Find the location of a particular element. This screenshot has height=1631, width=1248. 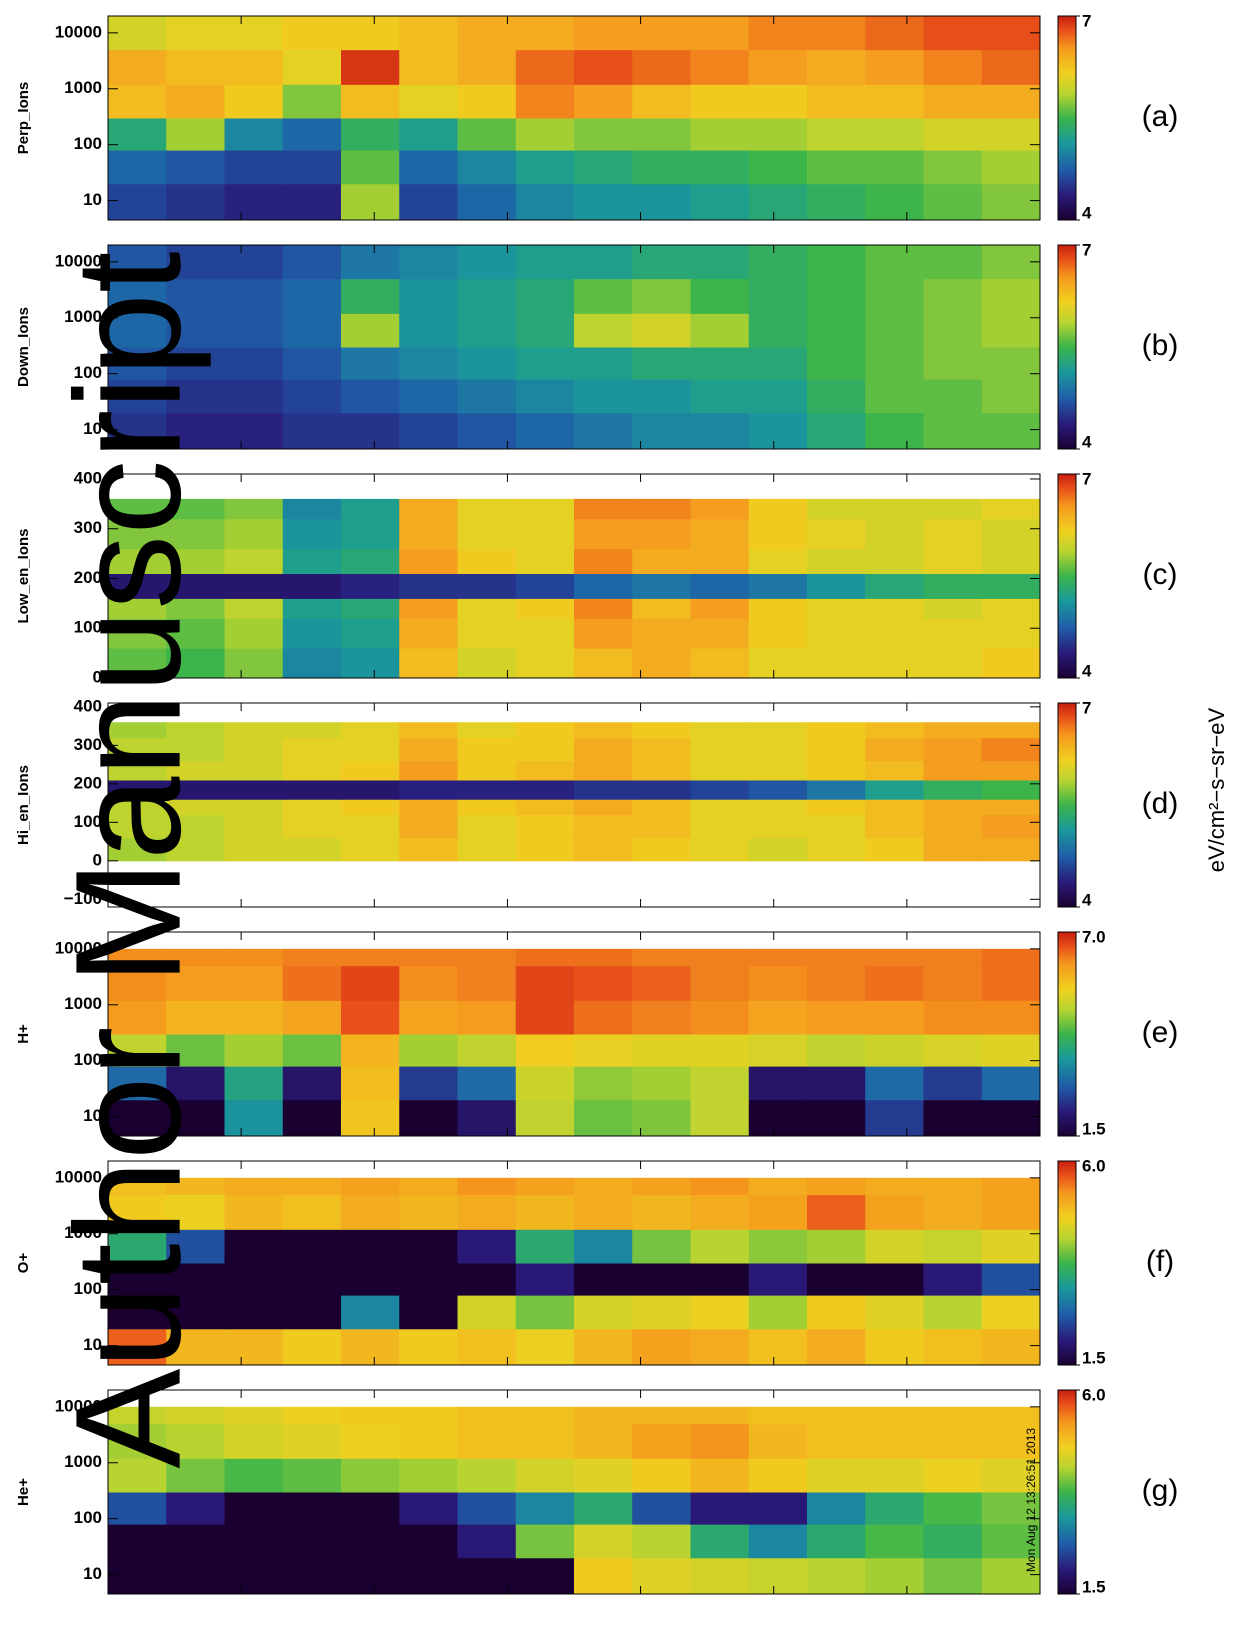

plot-frame is located at coordinates (574, 347).